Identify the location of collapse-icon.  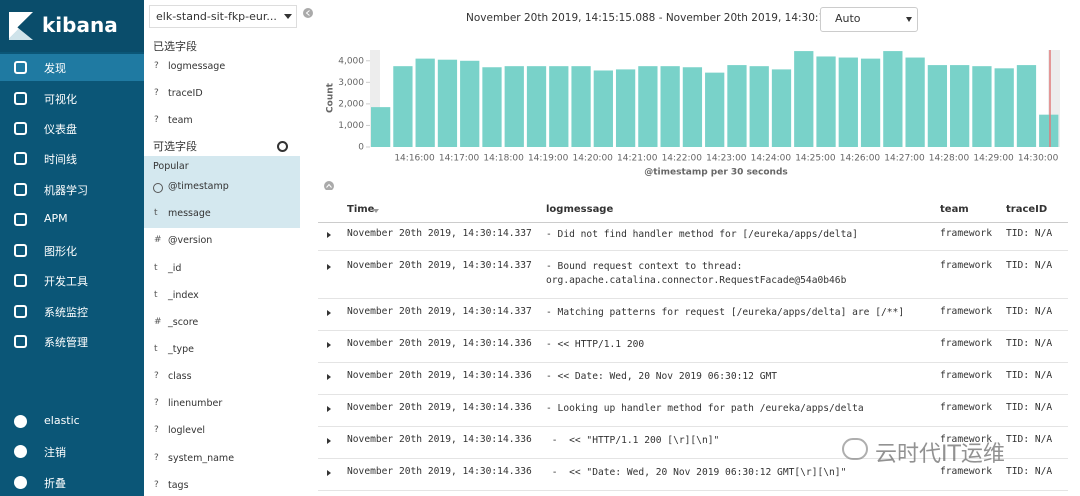
(307, 13).